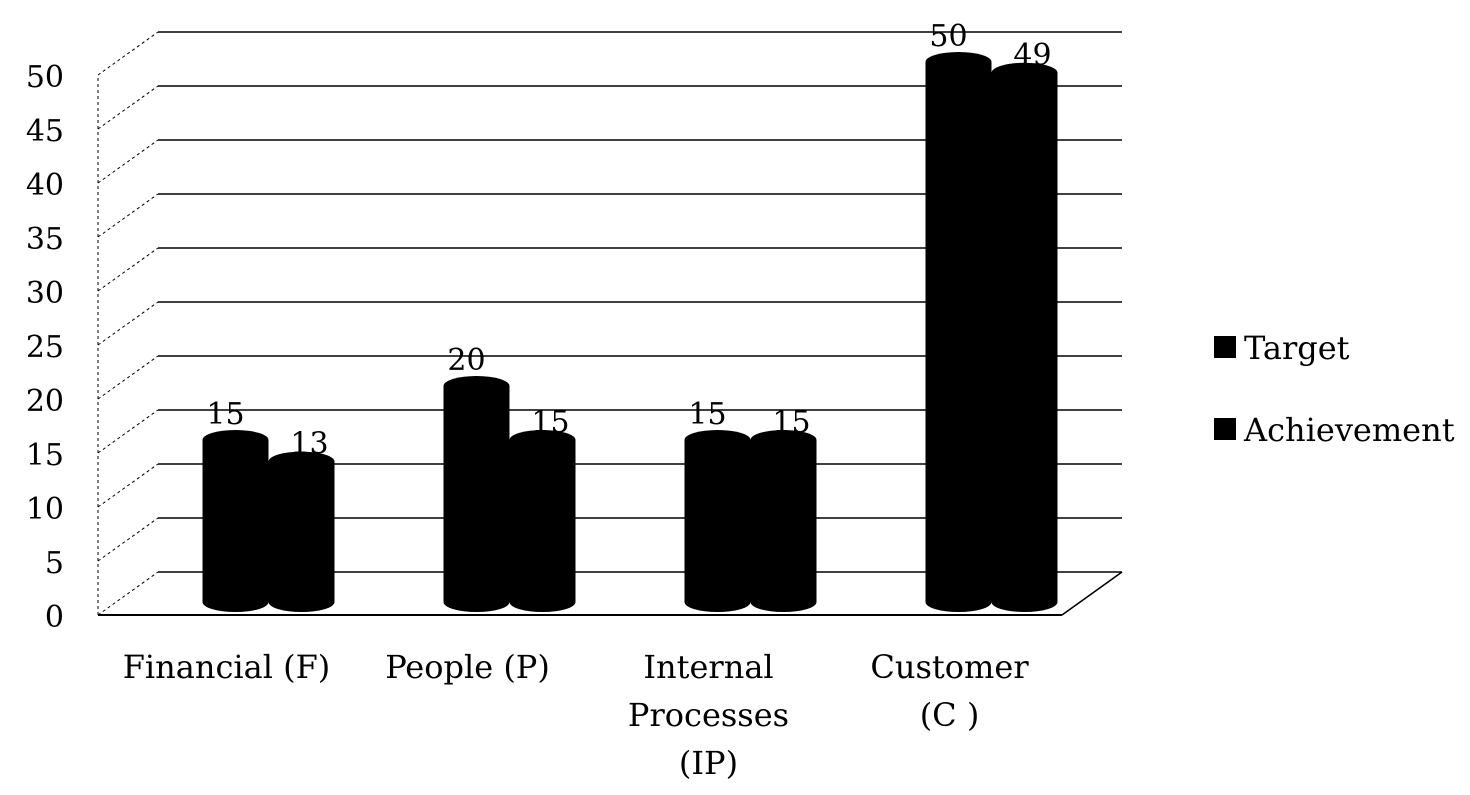 The image size is (1470, 795). I want to click on floor-edge, so click(1092, 593).